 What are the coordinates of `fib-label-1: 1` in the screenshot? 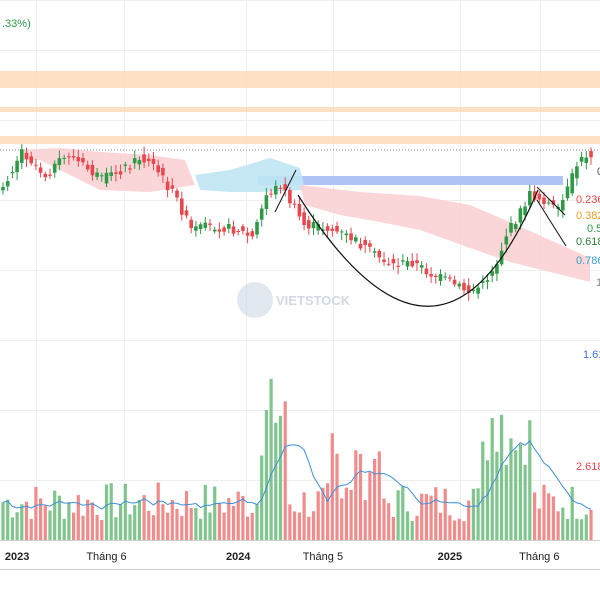 It's located at (598, 283).